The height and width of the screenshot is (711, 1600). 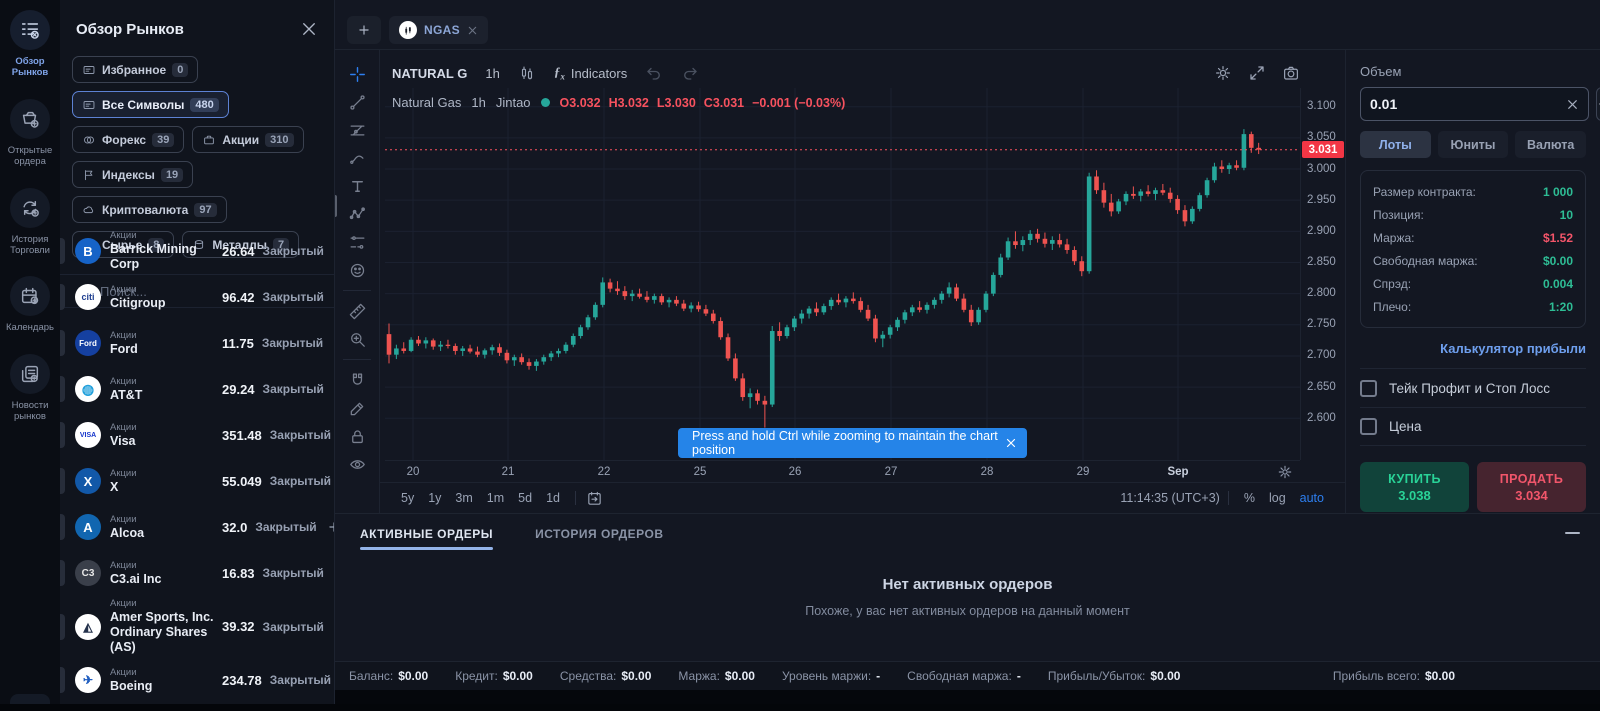 I want to click on clear-volume-icon, so click(x=1572, y=104).